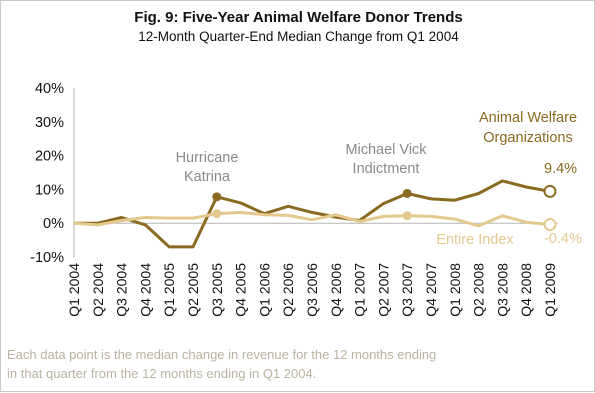  I want to click on x-tick-label: Q3 2005, so click(217, 290).